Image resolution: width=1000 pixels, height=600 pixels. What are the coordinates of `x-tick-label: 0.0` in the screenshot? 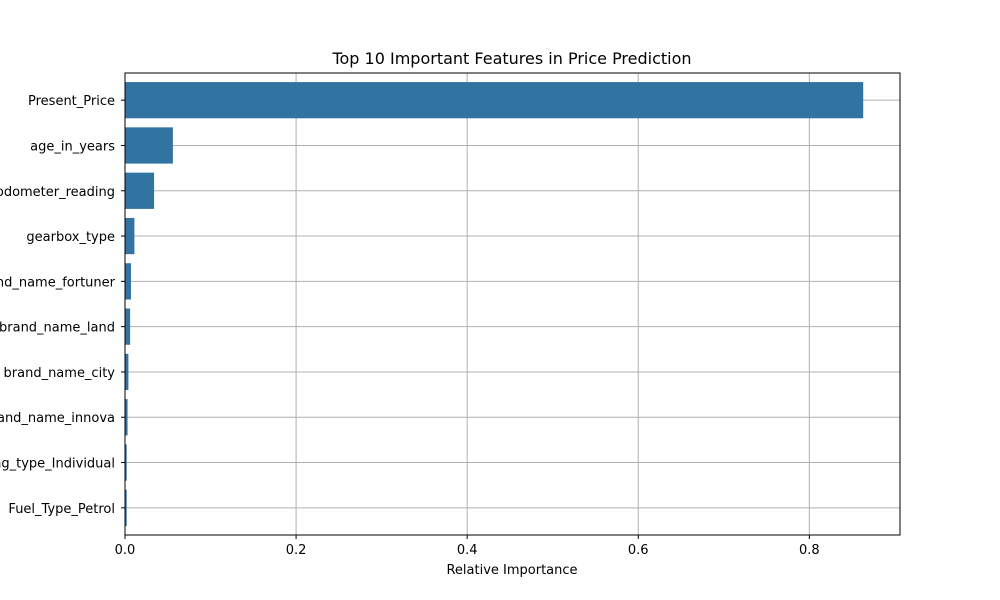 It's located at (125, 550).